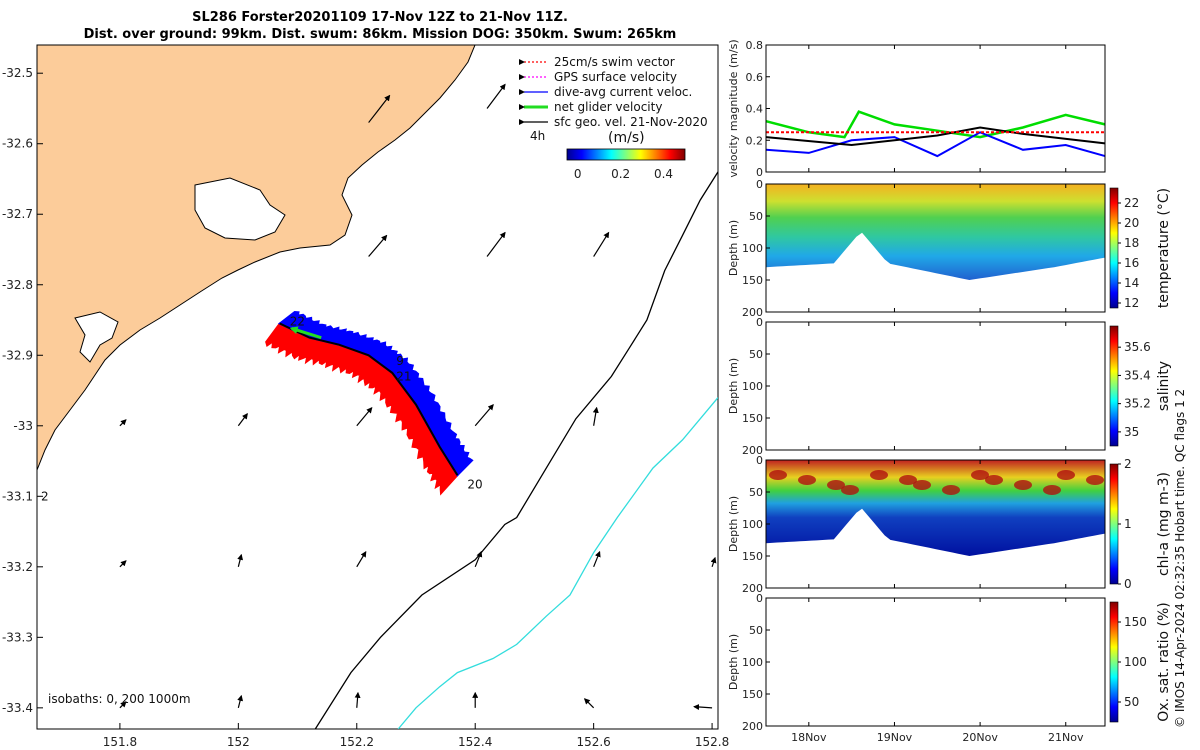 Image resolution: width=1200 pixels, height=750 pixels. I want to click on isobath-1000m, so click(557, 563).